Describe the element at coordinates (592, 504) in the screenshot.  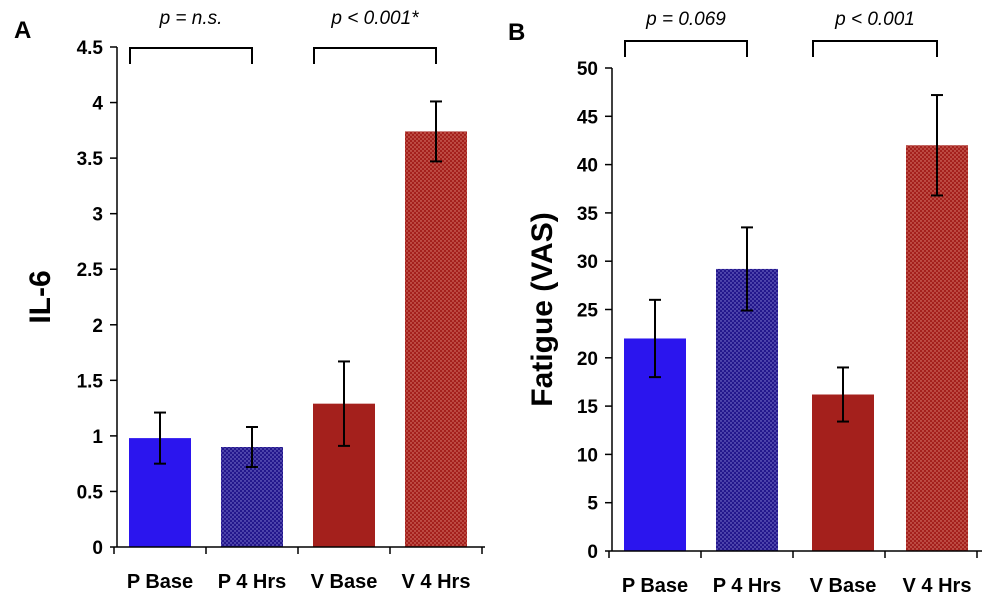
I see `y-tick-label: 5` at that location.